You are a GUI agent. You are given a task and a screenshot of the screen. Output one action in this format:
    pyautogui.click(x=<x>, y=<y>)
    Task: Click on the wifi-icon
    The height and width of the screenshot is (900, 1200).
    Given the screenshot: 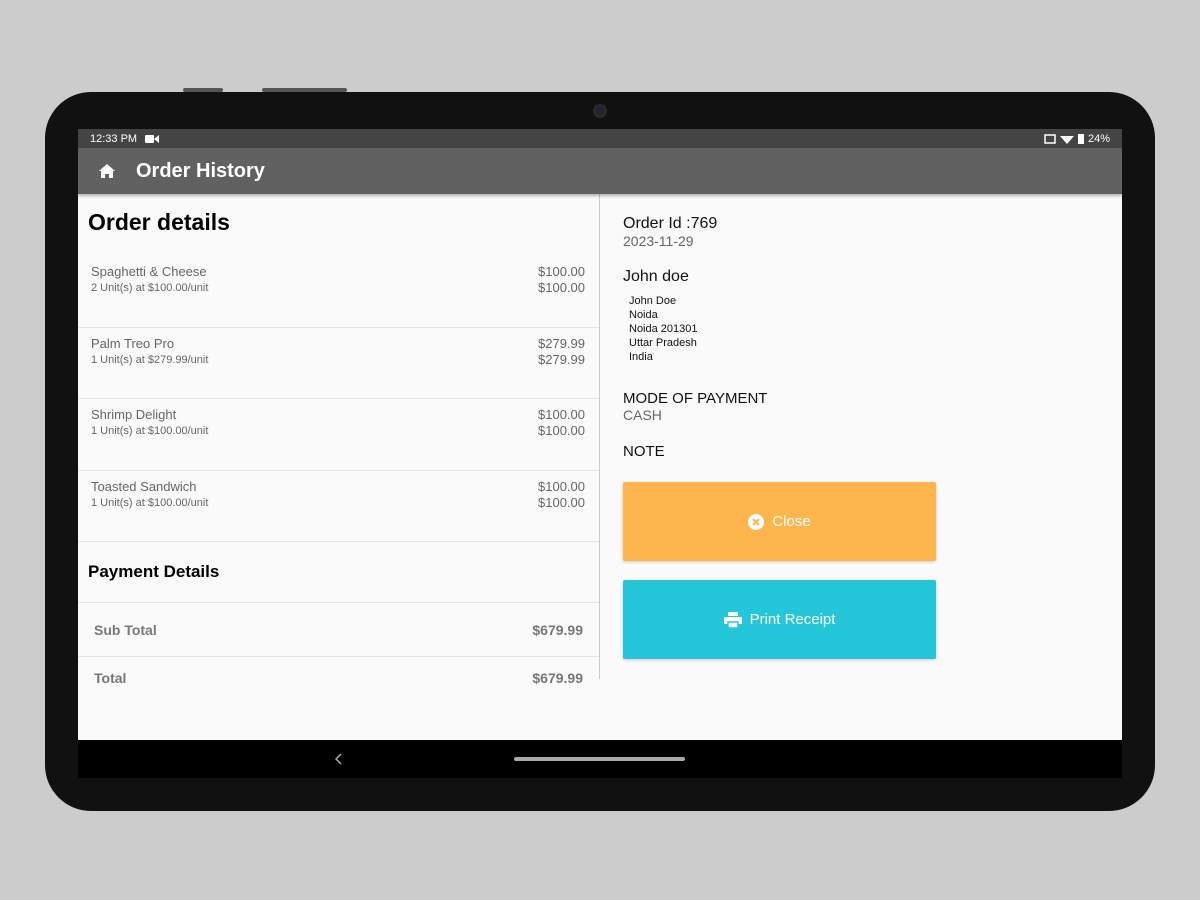 What is the action you would take?
    pyautogui.click(x=1066, y=139)
    